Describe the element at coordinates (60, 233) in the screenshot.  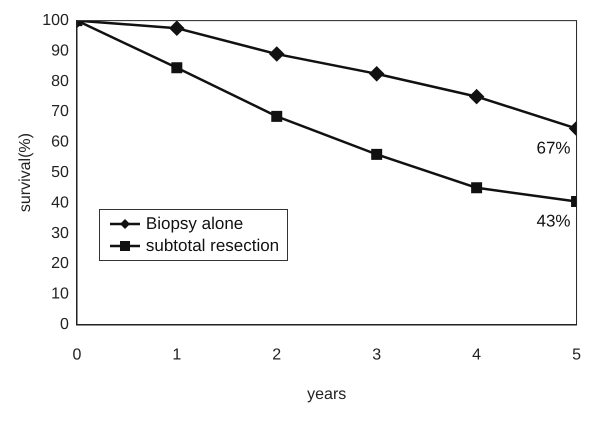
I see `y-tick-label: 30` at that location.